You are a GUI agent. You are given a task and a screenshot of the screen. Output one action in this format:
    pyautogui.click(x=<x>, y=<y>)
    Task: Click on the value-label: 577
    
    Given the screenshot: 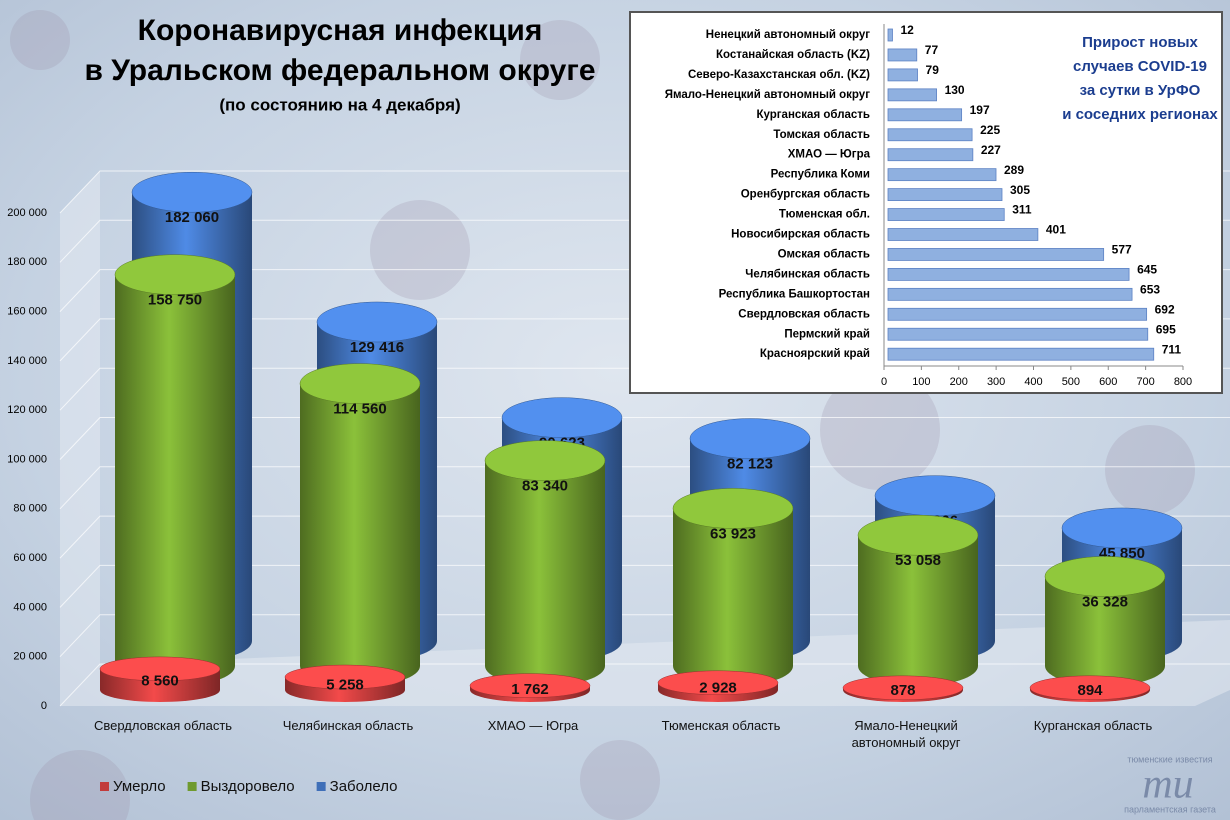 What is the action you would take?
    pyautogui.click(x=1122, y=250)
    